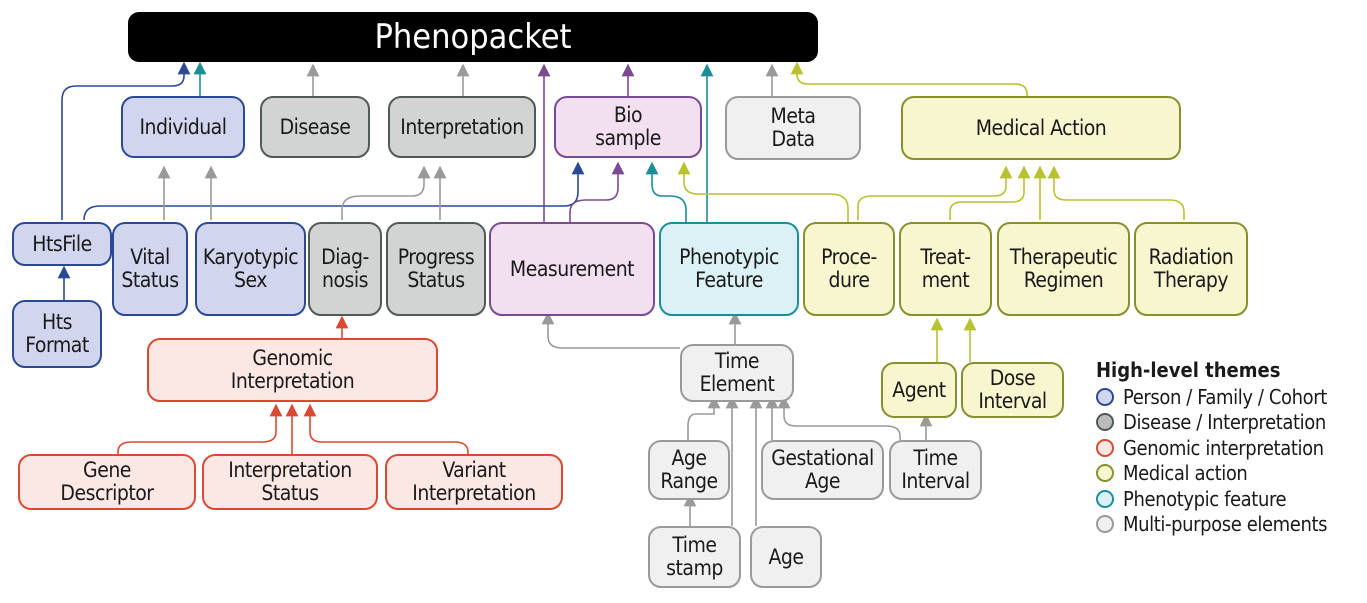  What do you see at coordinates (183, 127) in the screenshot?
I see `node-individual: Individual` at bounding box center [183, 127].